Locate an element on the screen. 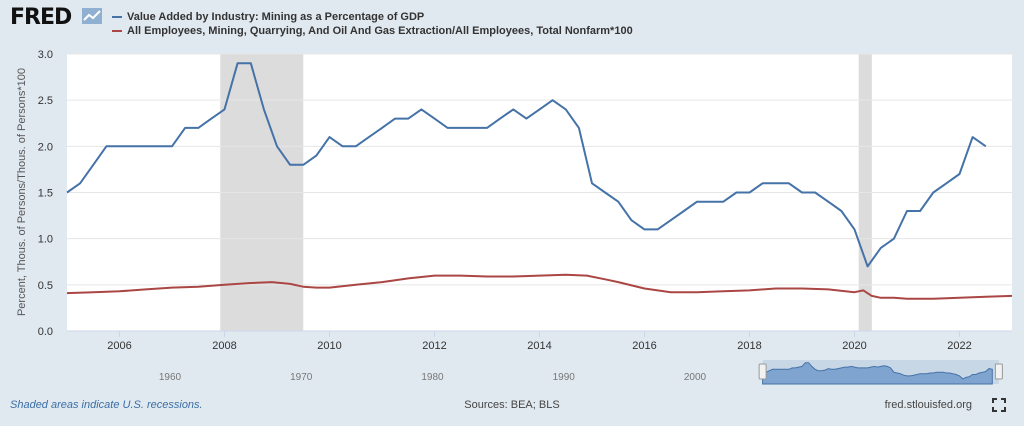 The height and width of the screenshot is (426, 1024). x-tick-label: 2022 is located at coordinates (959, 346).